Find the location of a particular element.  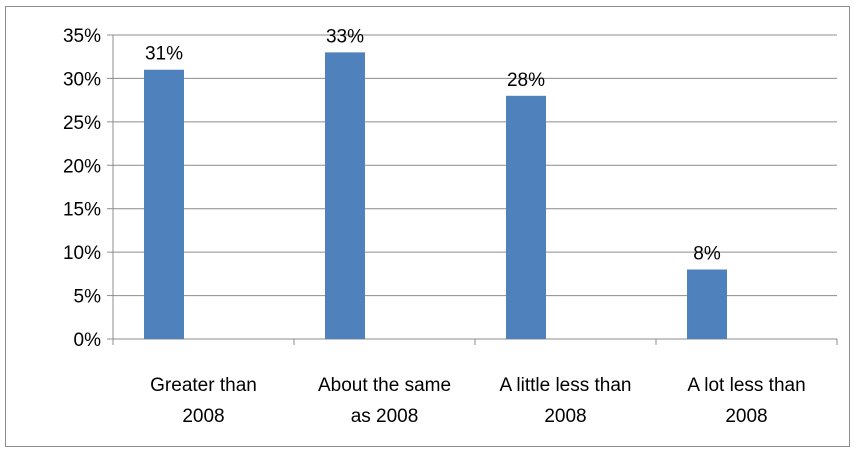

y-tick-label: 15% is located at coordinates (82, 210).